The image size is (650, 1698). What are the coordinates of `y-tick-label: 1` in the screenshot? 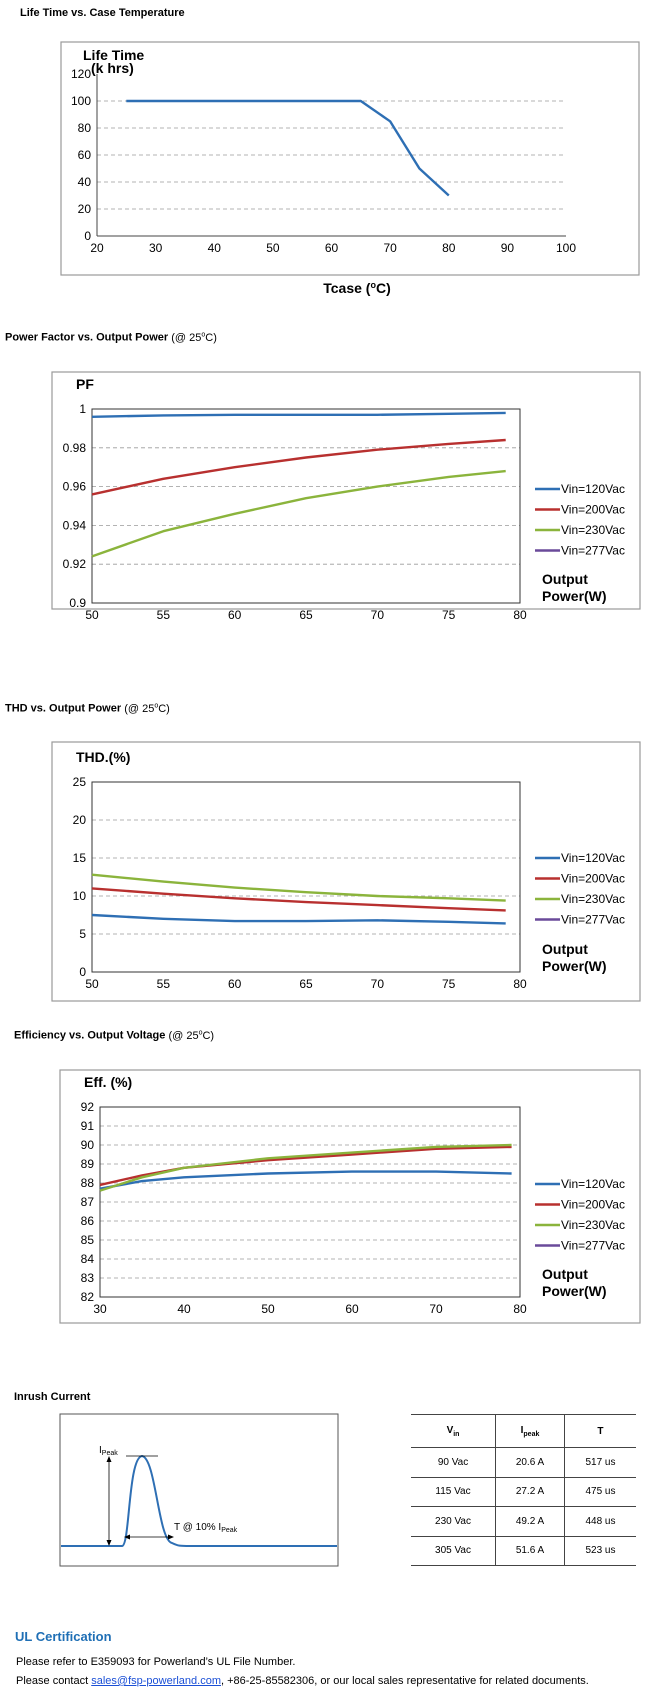 It's located at (82, 409).